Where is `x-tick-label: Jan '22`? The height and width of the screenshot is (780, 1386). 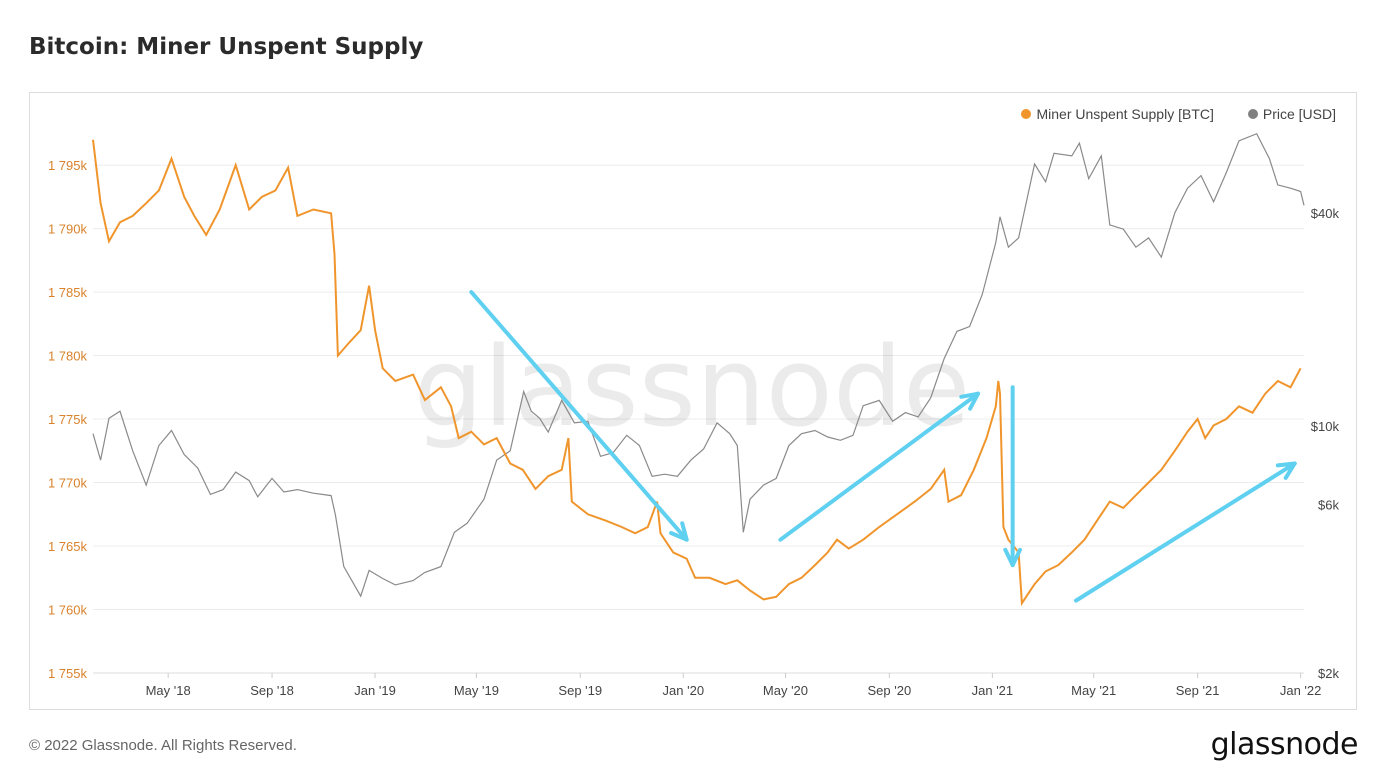
x-tick-label: Jan '22 is located at coordinates (1301, 690).